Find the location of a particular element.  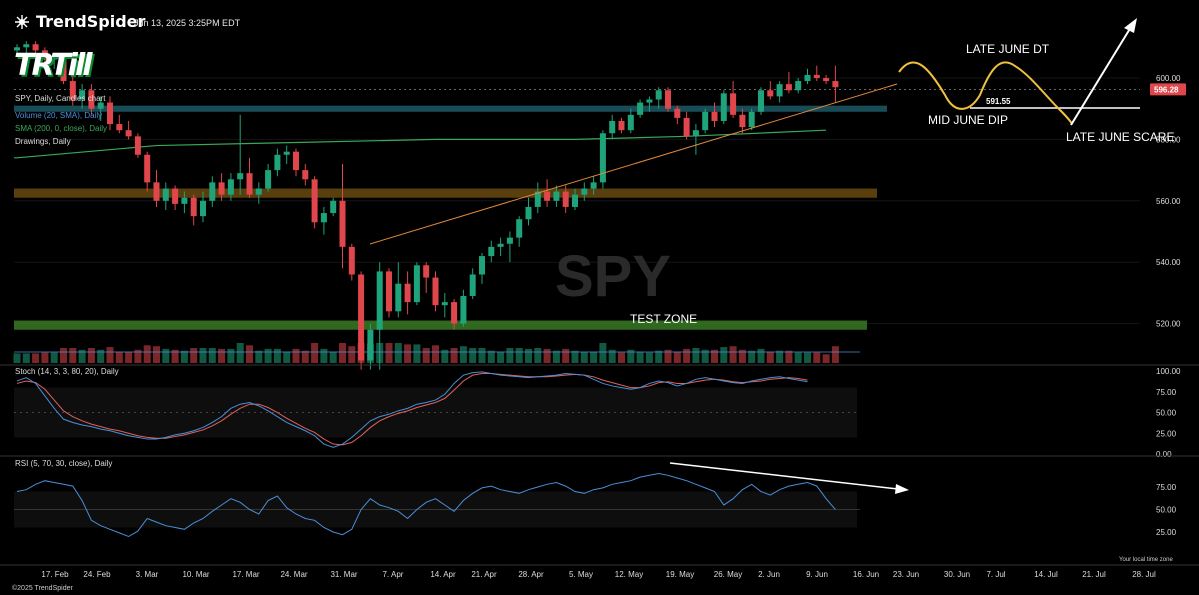

projection-arrow-line is located at coordinates (1101, 76).